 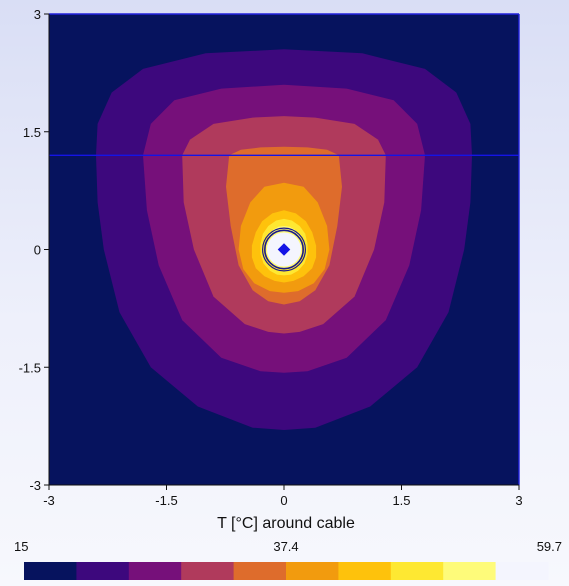 I want to click on legend-min-label: 15, so click(x=21, y=546).